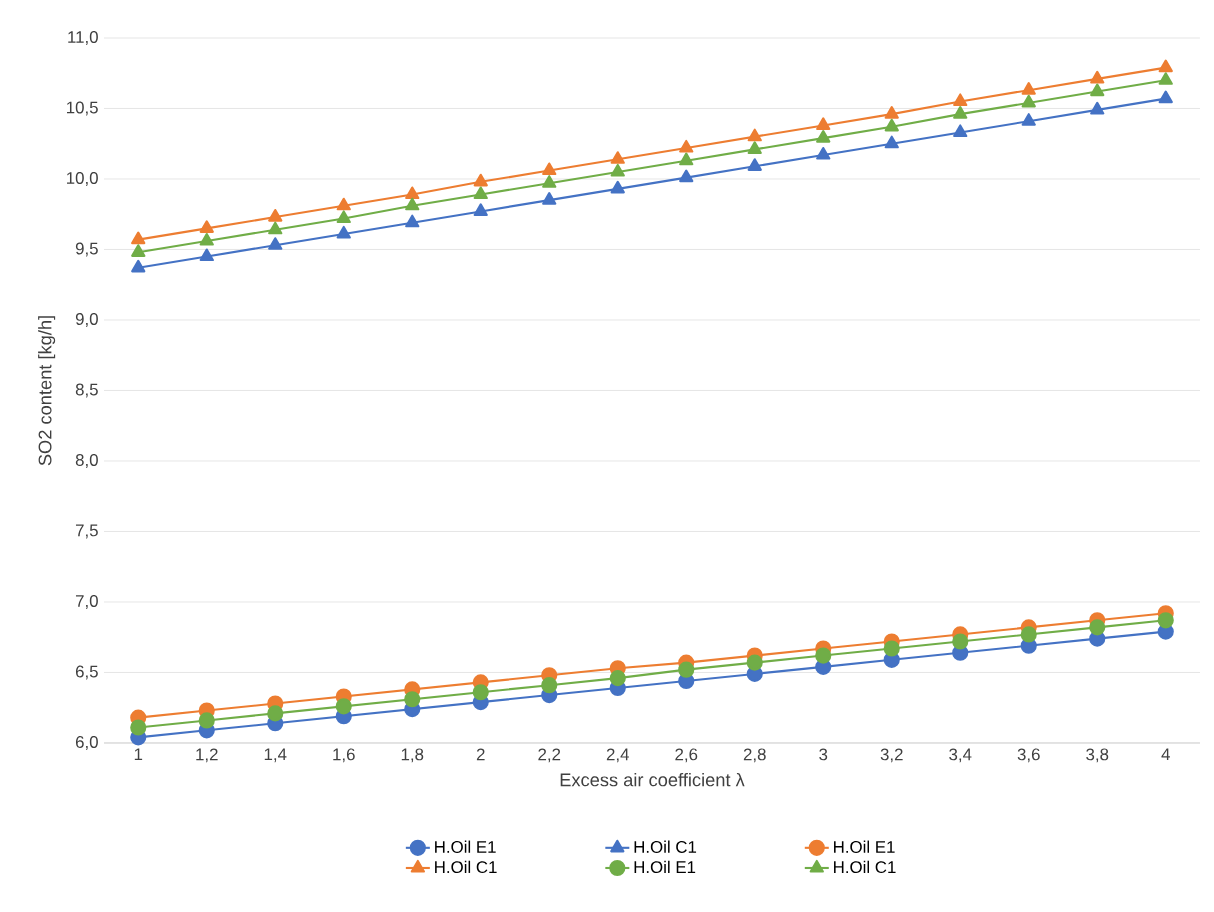 The height and width of the screenshot is (912, 1214). I want to click on x-tick-label: 3,4, so click(960, 755).